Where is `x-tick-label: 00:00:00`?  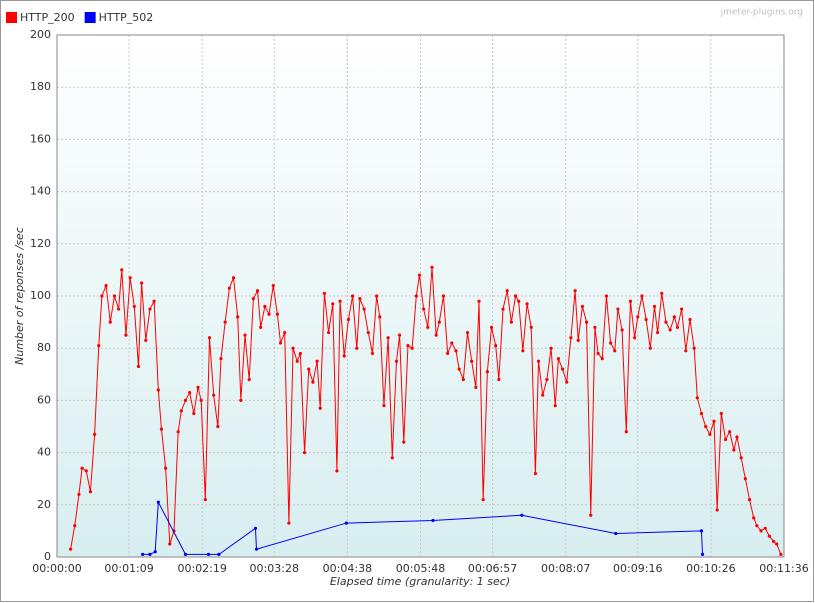
x-tick-label: 00:00:00 is located at coordinates (56, 568).